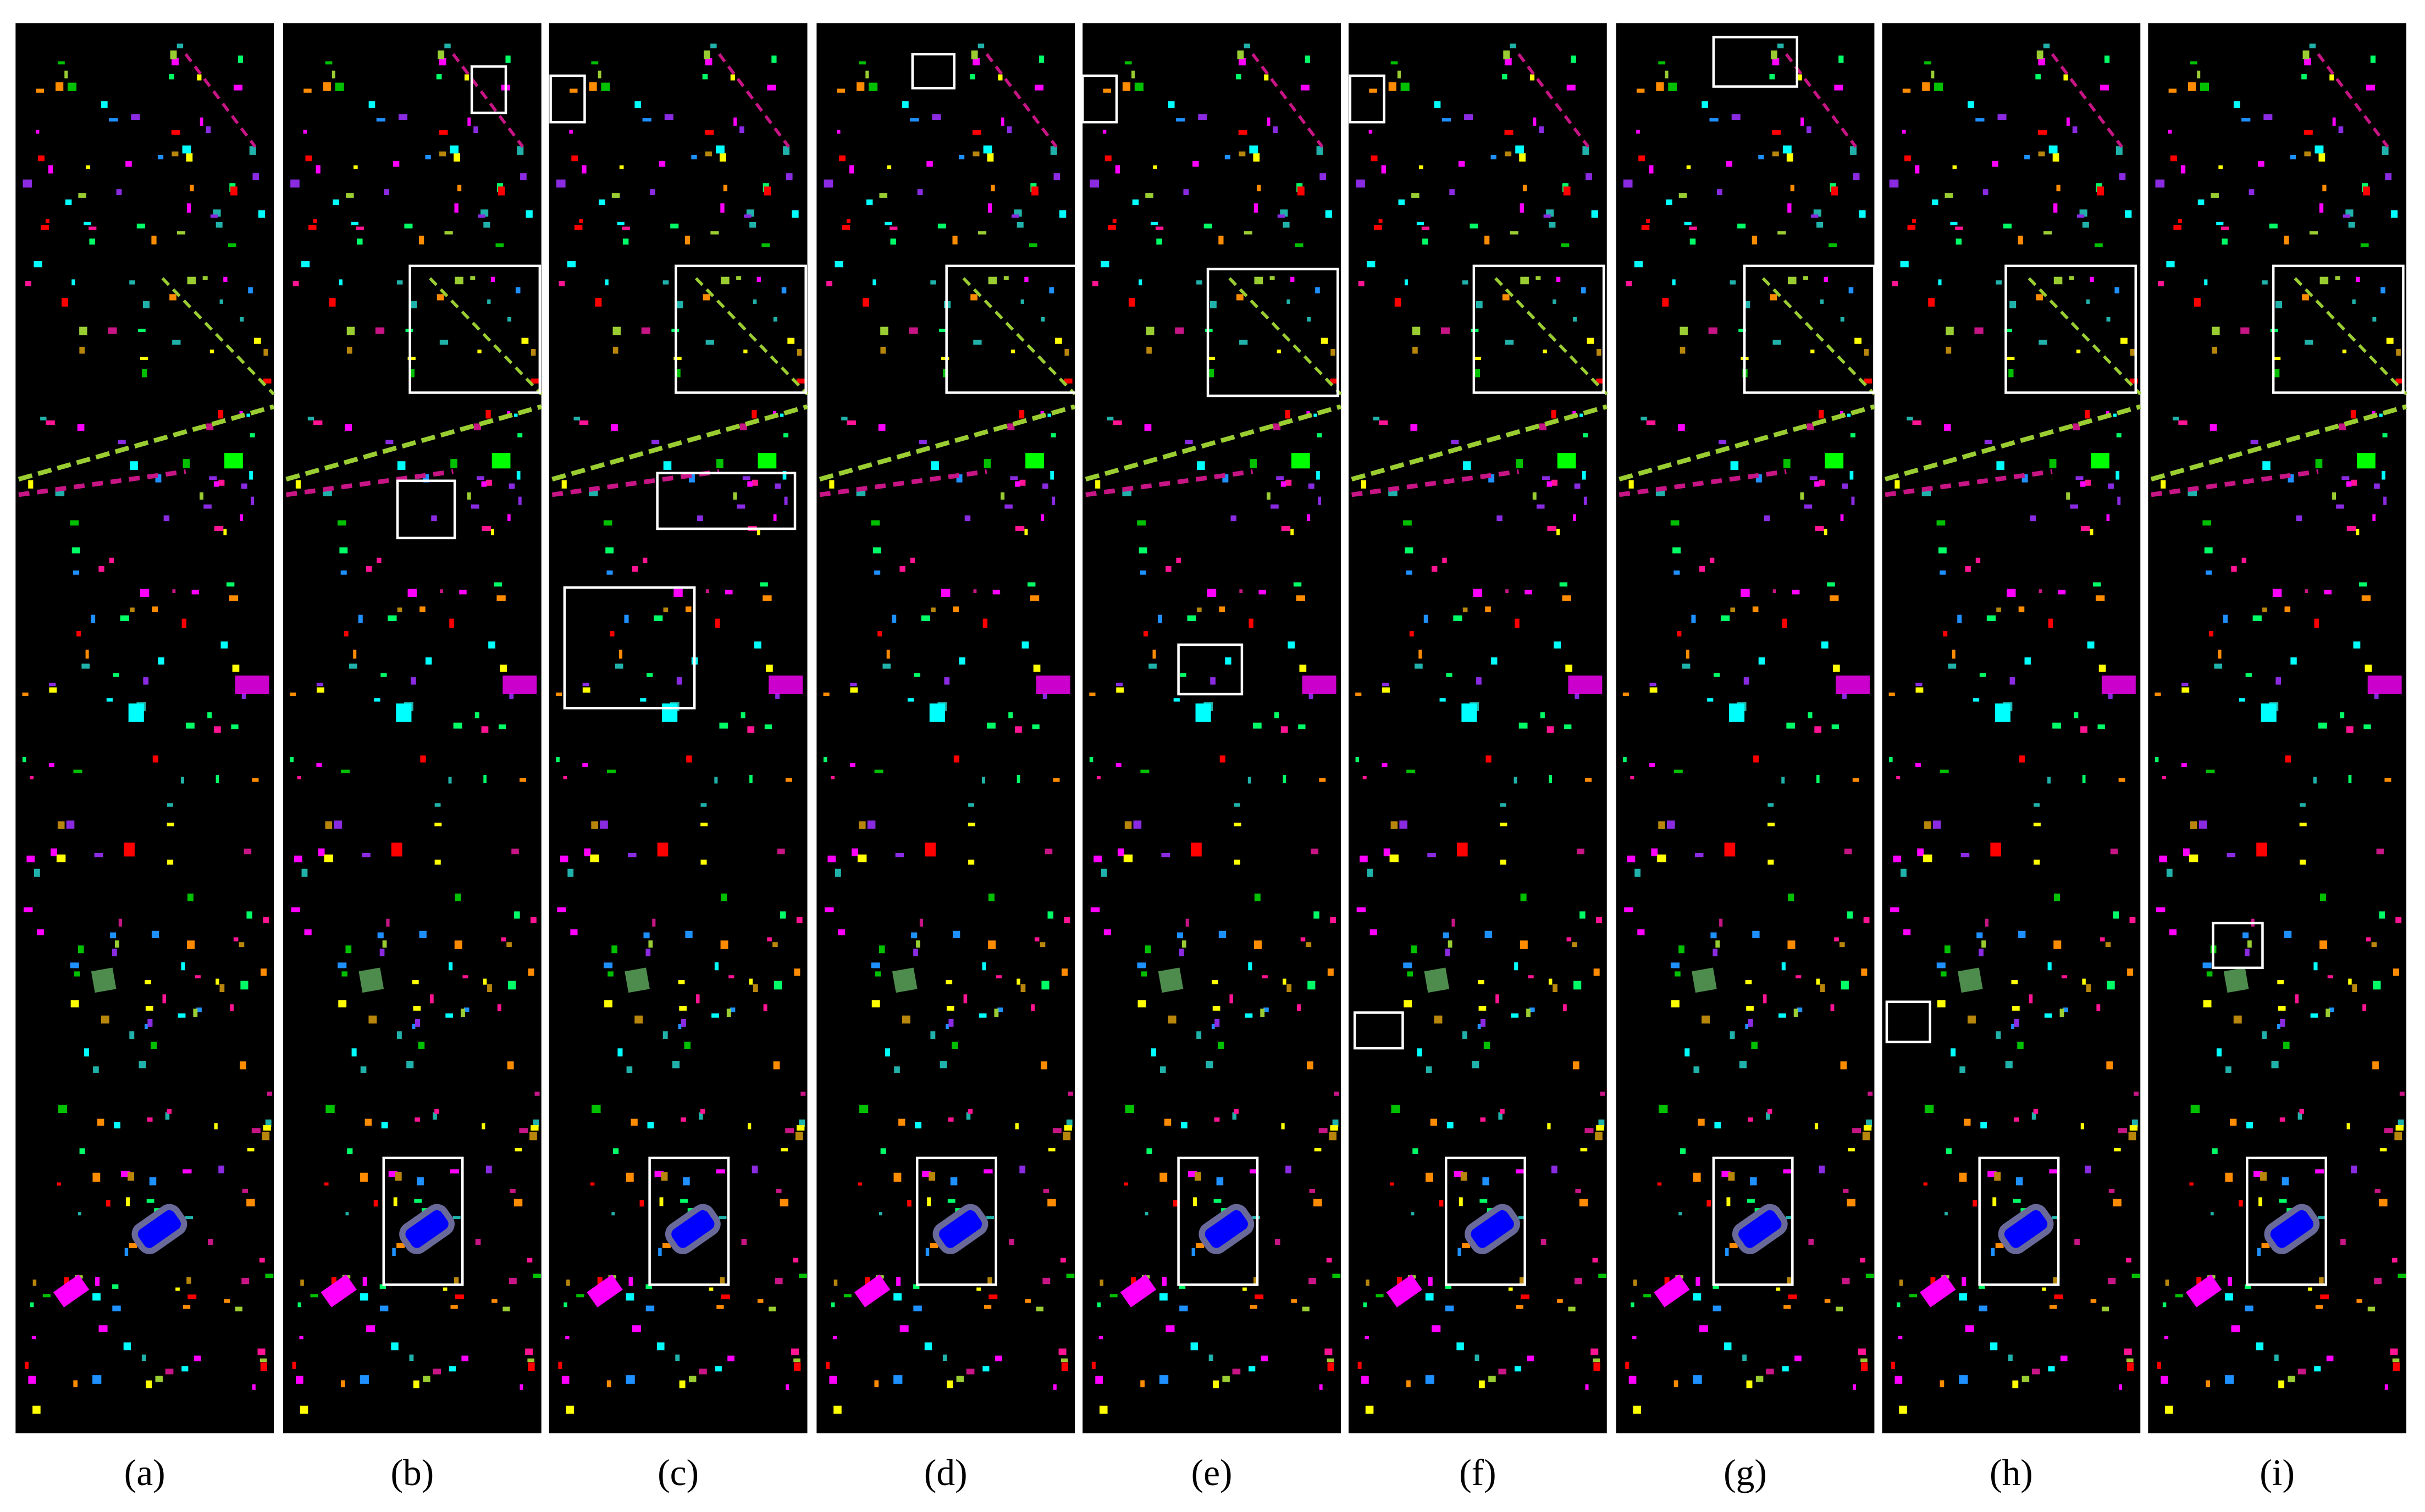 This screenshot has height=1512, width=2425. What do you see at coordinates (412, 1472) in the screenshot?
I see `panel-label: (b)` at bounding box center [412, 1472].